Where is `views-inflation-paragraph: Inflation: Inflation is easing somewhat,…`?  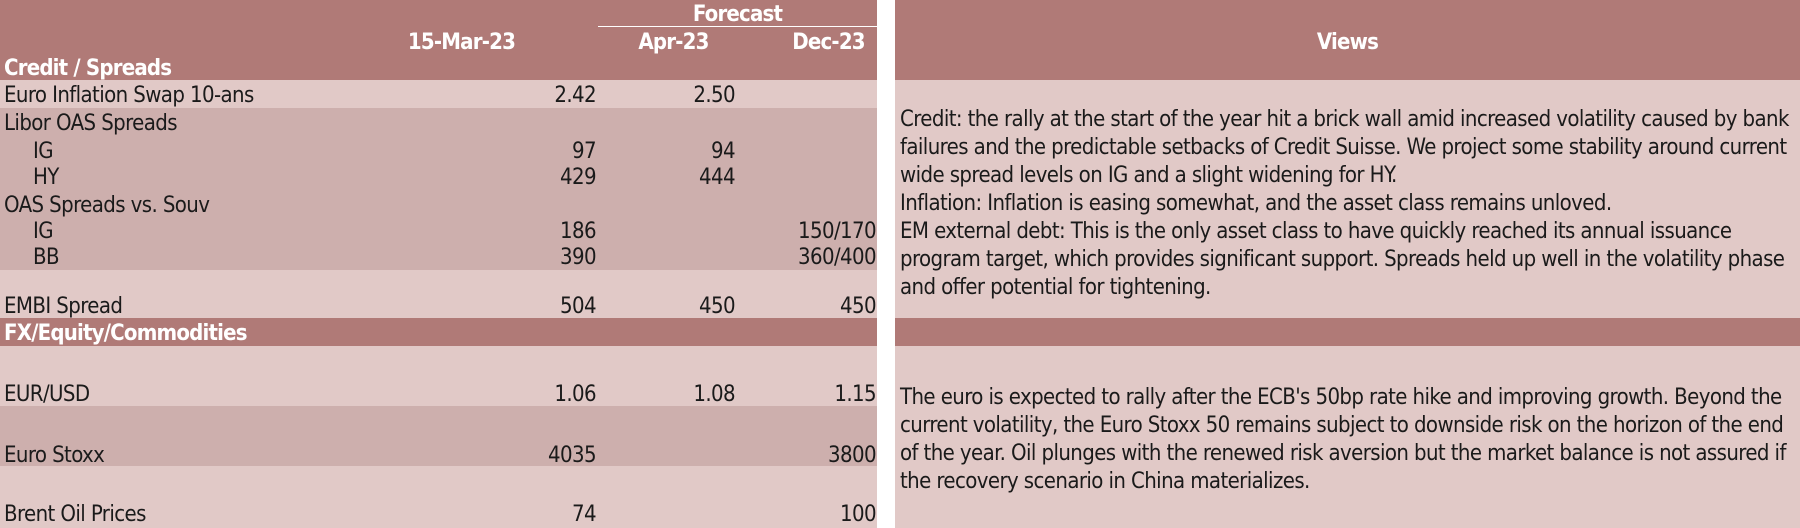 views-inflation-paragraph: Inflation: Inflation is easing somewhat,… is located at coordinates (1256, 203).